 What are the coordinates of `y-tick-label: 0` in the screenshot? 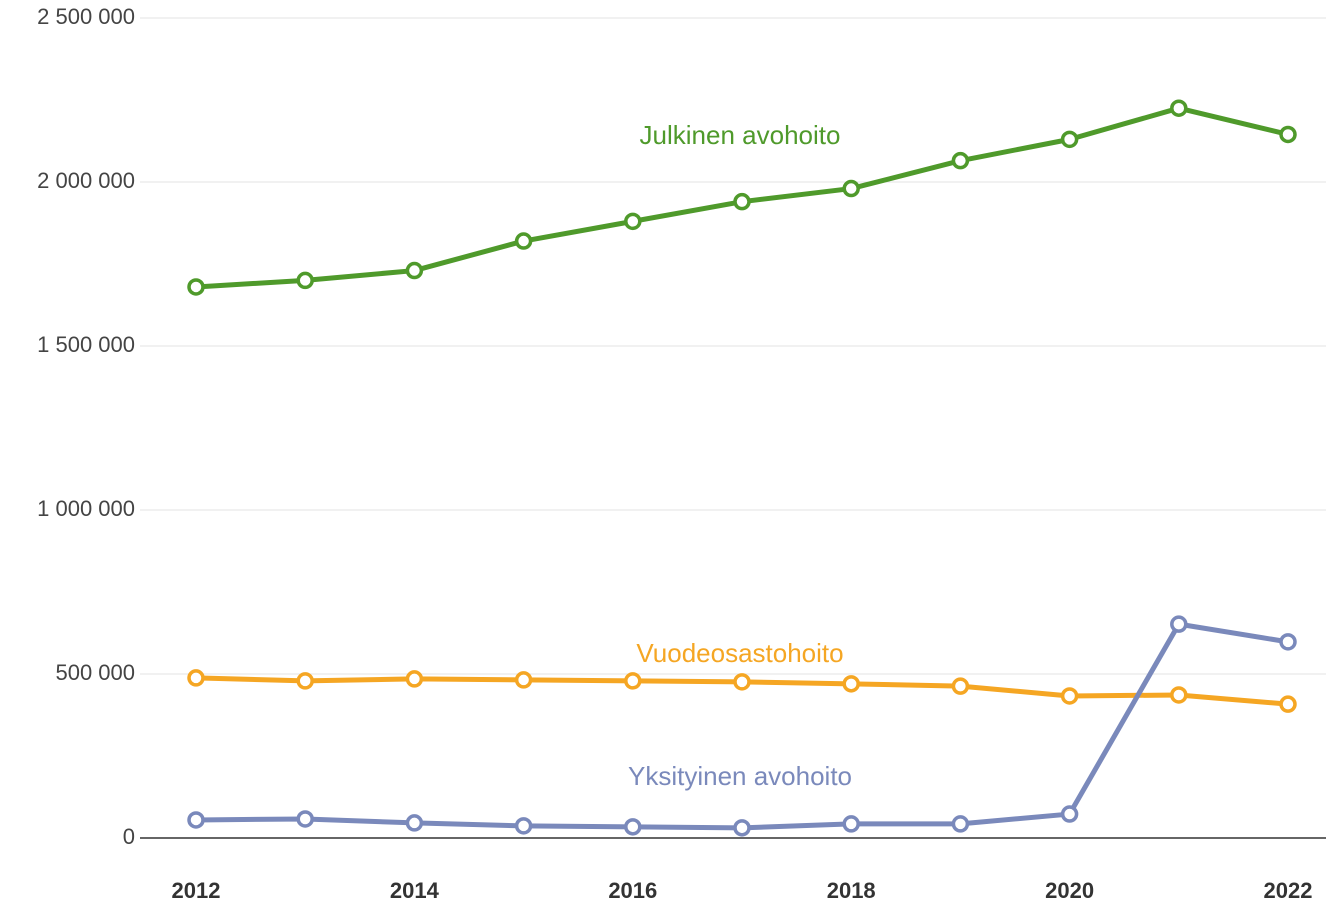 It's located at (129, 836).